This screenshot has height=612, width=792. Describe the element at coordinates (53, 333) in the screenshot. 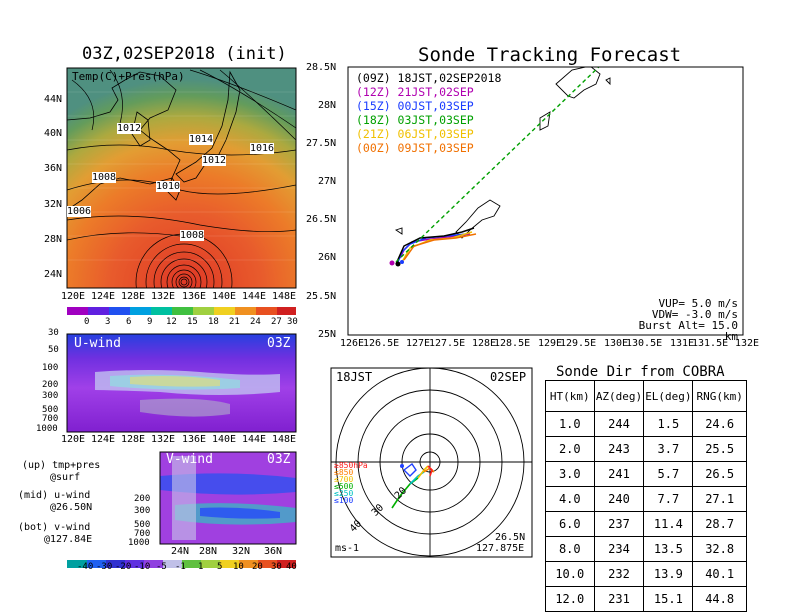

I see `uwind-y-tick: 30` at that location.